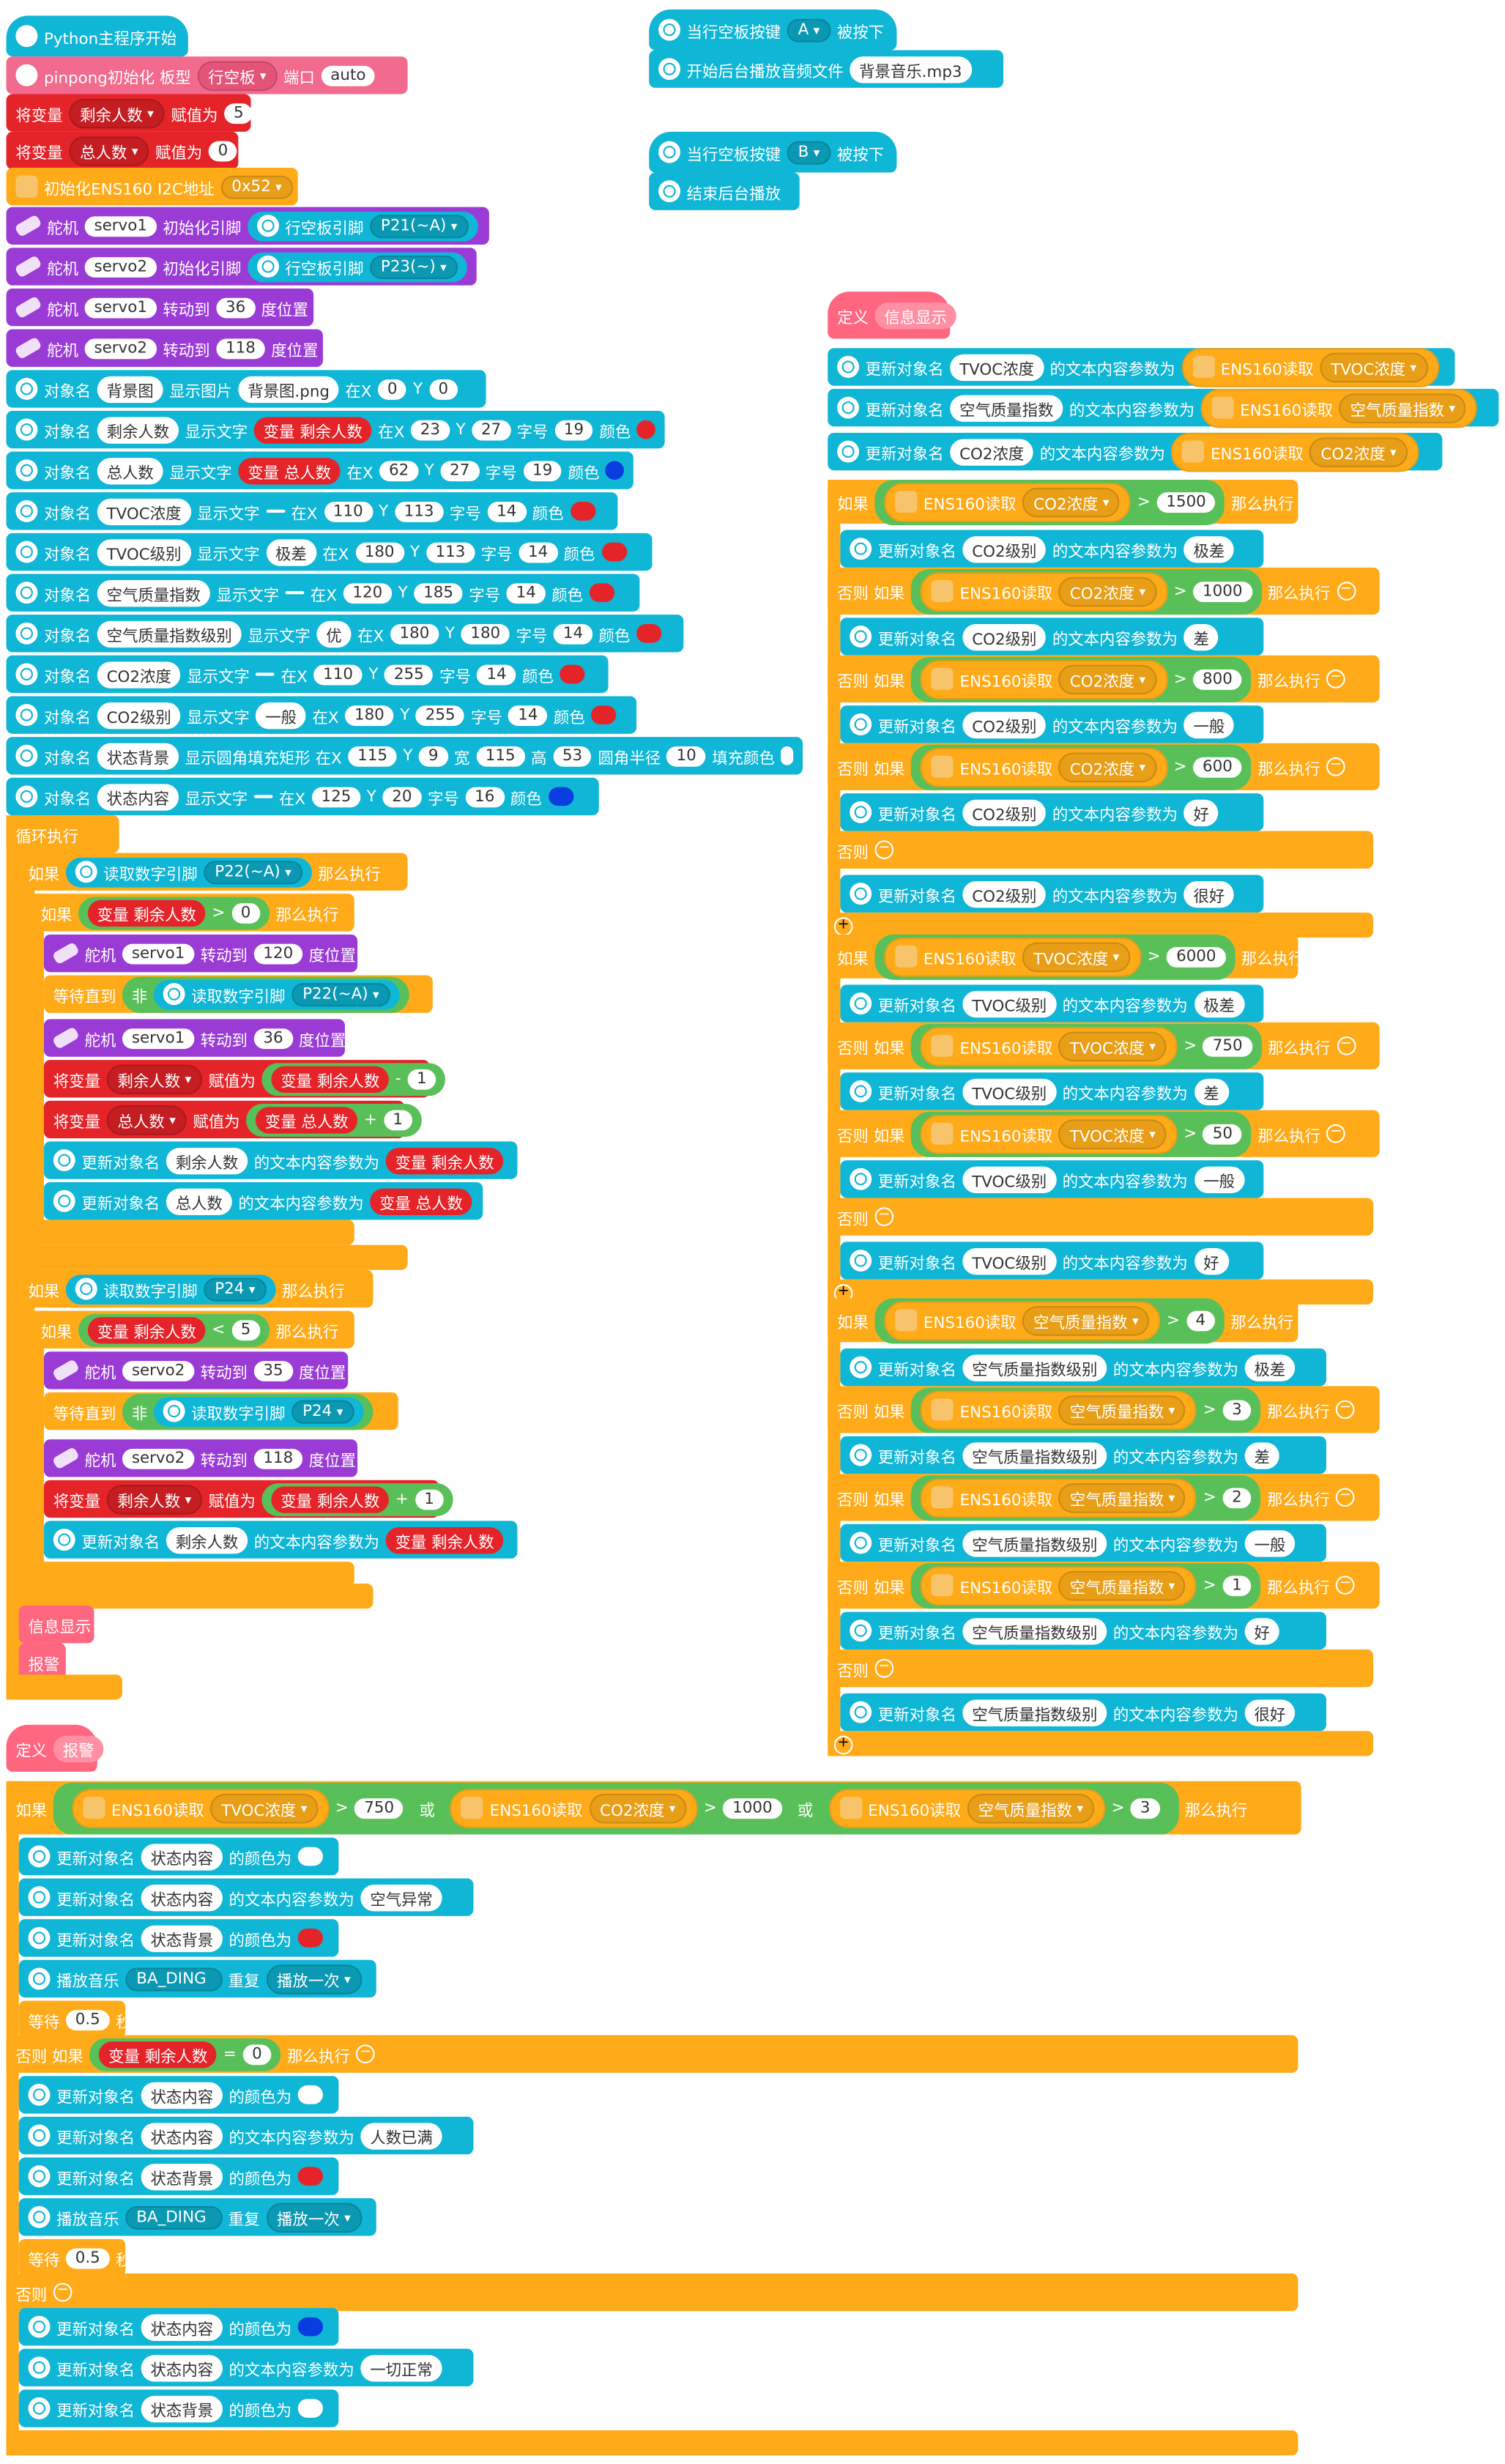  I want to click on set-var-block: 将变量 剩余人数 赋值为 5, so click(129, 113).